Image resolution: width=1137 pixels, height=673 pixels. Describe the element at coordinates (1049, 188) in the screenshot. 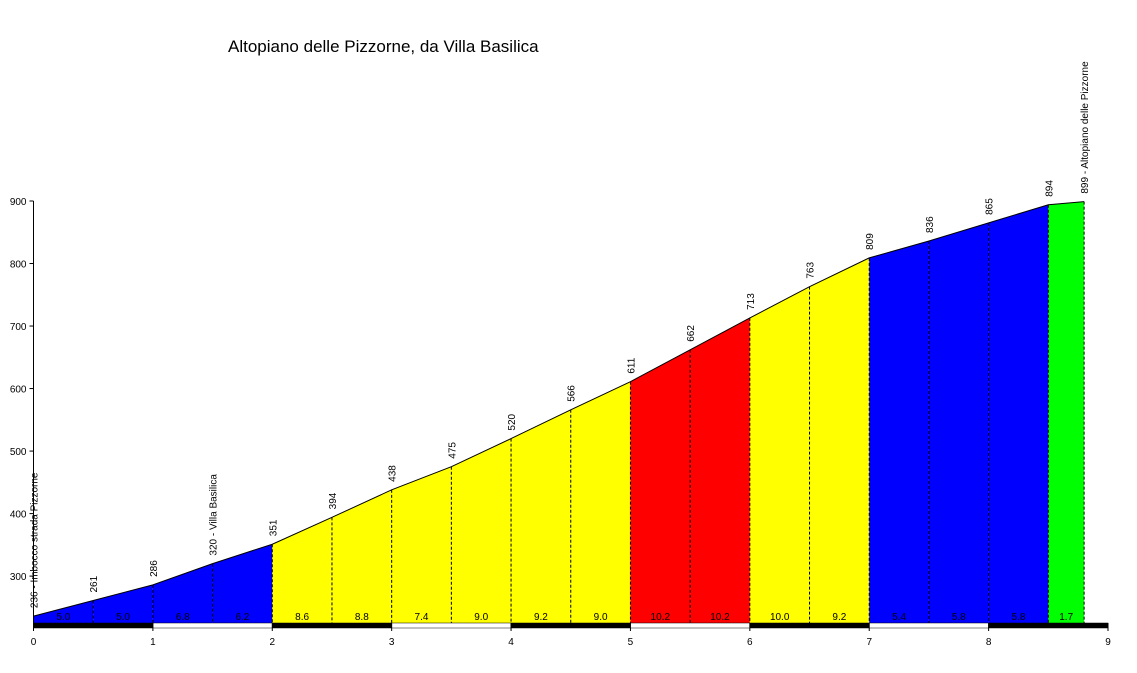

I see `point-label: 894` at that location.